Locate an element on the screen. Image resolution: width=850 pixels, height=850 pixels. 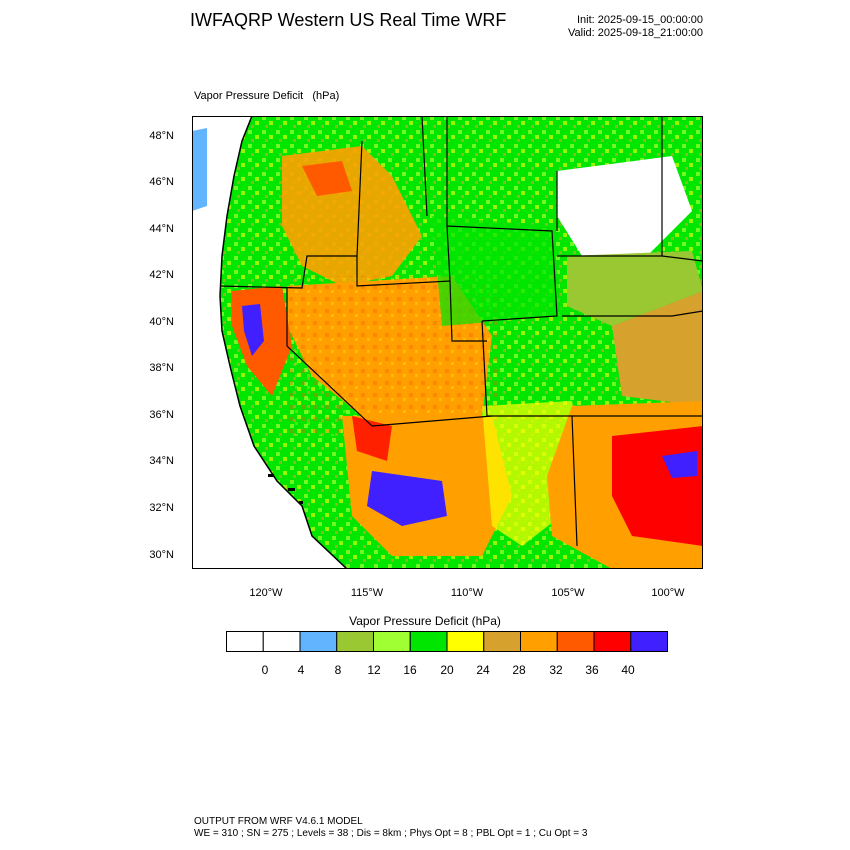
valid-time: Valid: 2025-09-18_21:00:00 is located at coordinates (635, 33).